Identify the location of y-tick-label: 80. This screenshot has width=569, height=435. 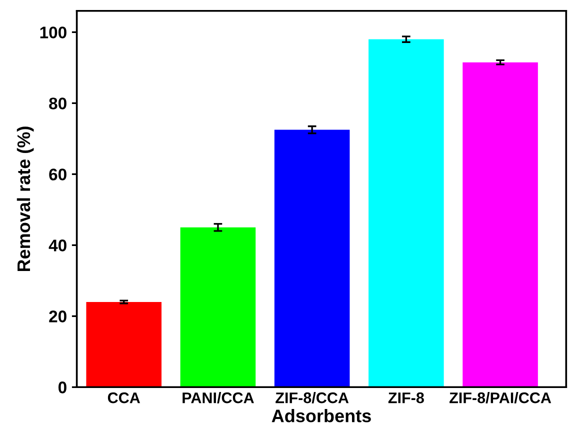
(57, 104).